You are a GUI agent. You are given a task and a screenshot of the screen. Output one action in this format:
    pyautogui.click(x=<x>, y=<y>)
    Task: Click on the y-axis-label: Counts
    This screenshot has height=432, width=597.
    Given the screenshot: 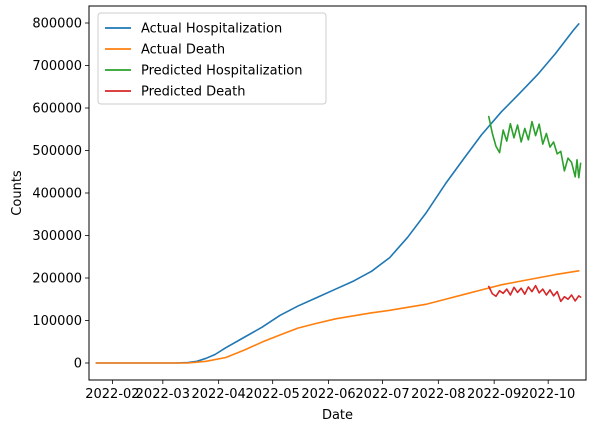 What is the action you would take?
    pyautogui.click(x=17, y=193)
    